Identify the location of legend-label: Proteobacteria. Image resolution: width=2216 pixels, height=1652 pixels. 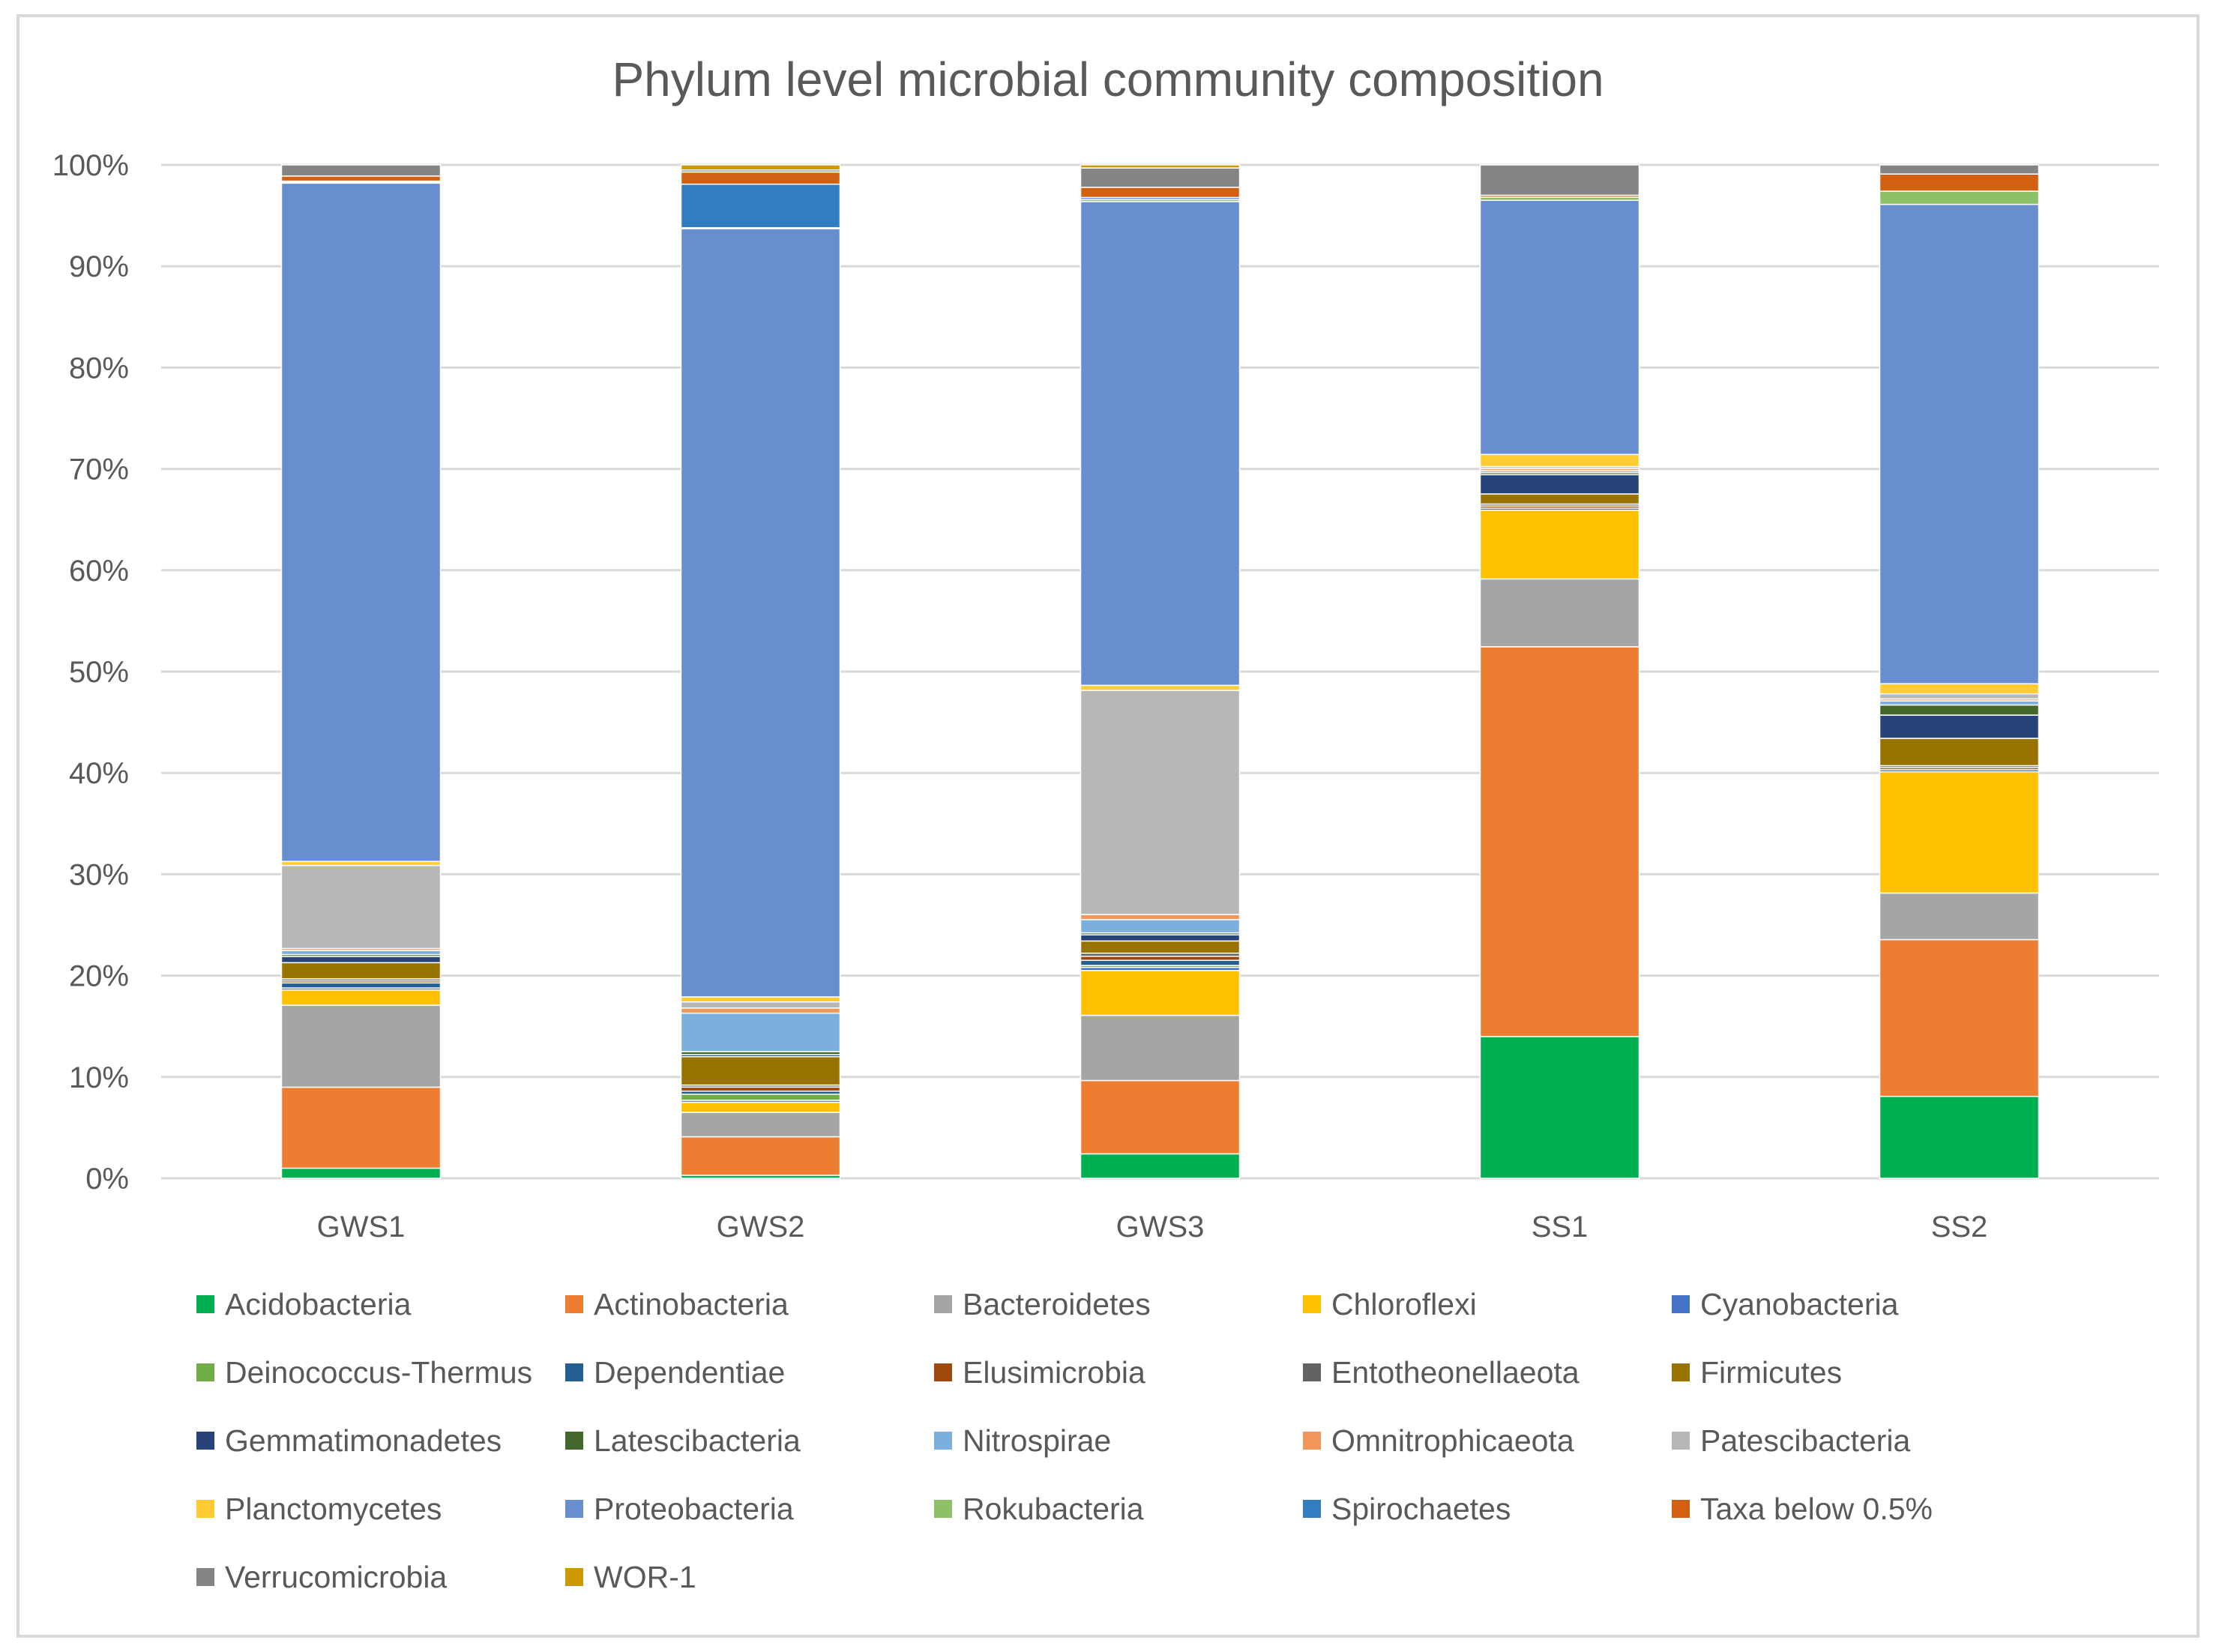
(694, 1508).